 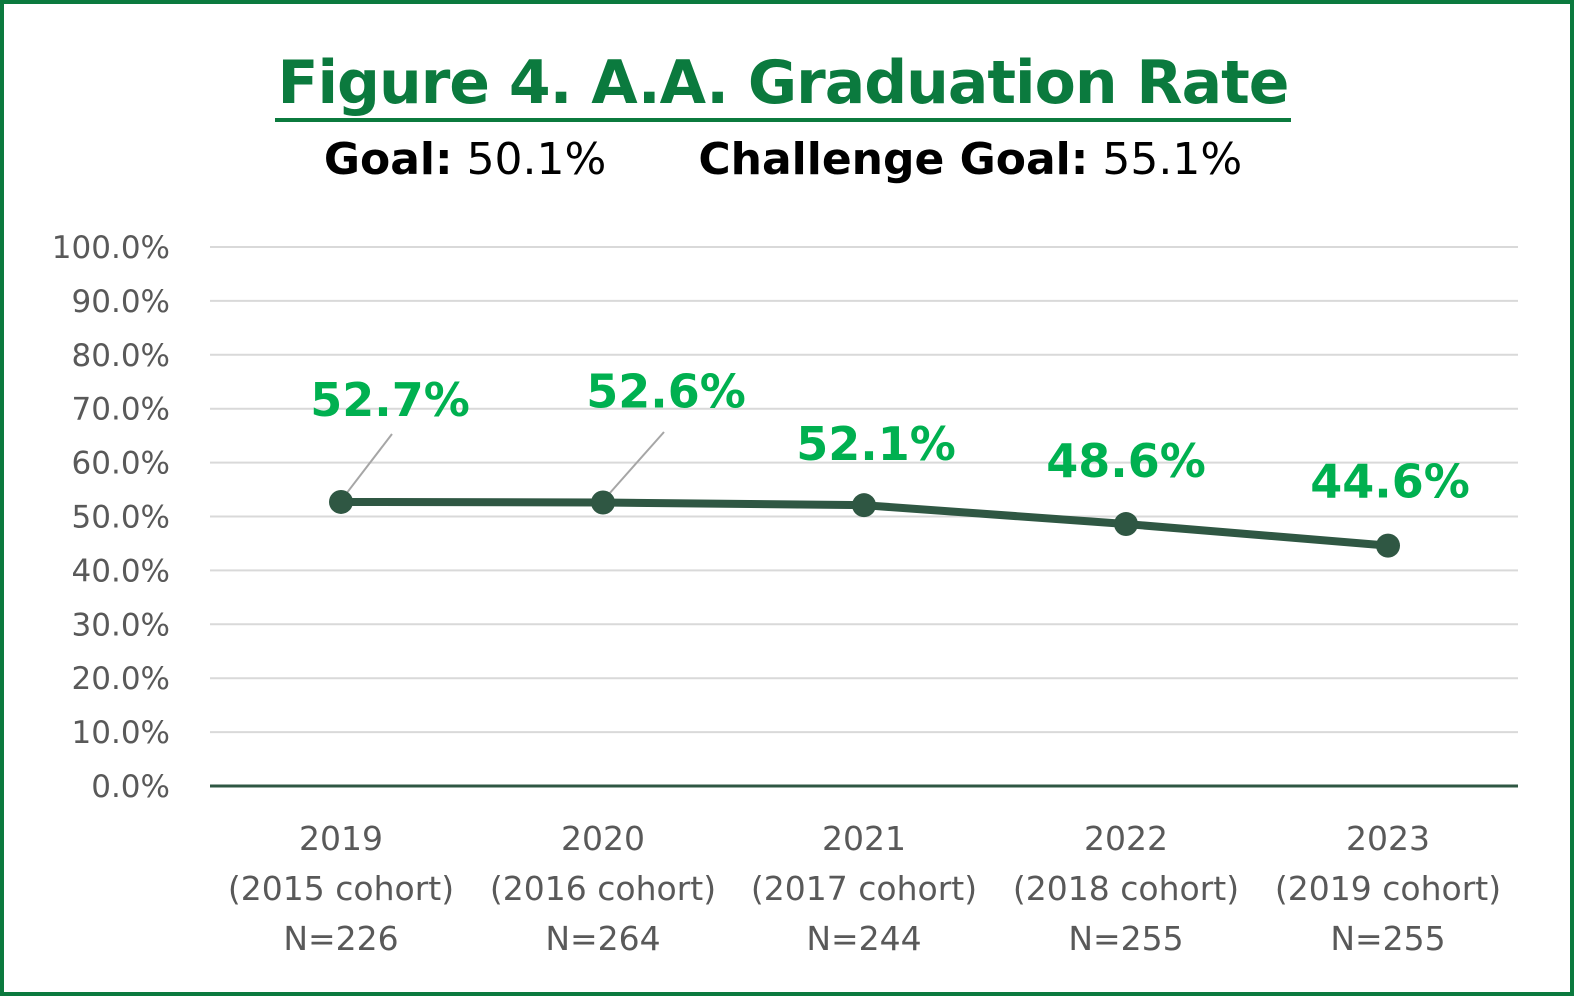 What do you see at coordinates (121, 518) in the screenshot?
I see `y-tick-label: 50.0%` at bounding box center [121, 518].